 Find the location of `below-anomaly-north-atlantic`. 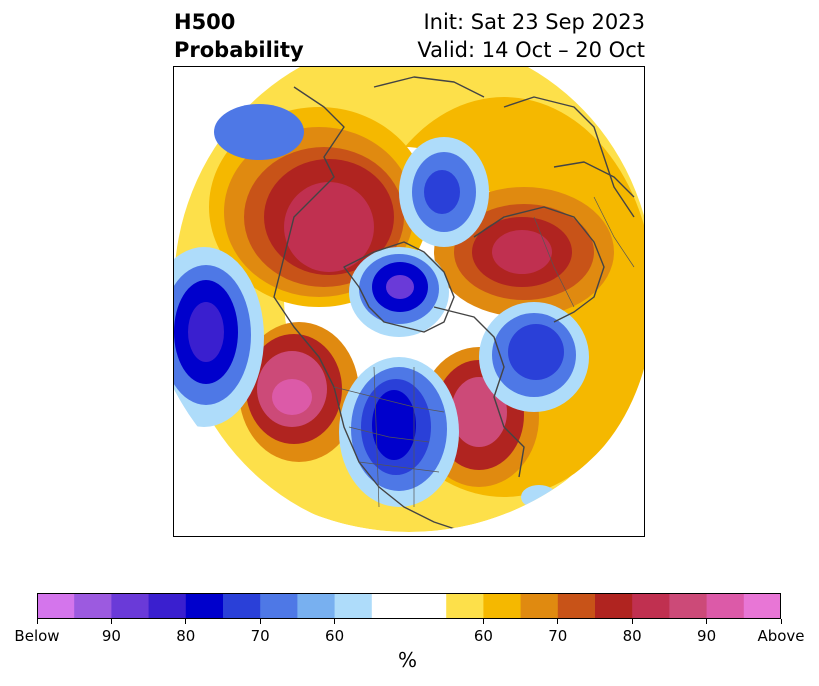

below-anomaly-north-atlantic is located at coordinates (534, 357).